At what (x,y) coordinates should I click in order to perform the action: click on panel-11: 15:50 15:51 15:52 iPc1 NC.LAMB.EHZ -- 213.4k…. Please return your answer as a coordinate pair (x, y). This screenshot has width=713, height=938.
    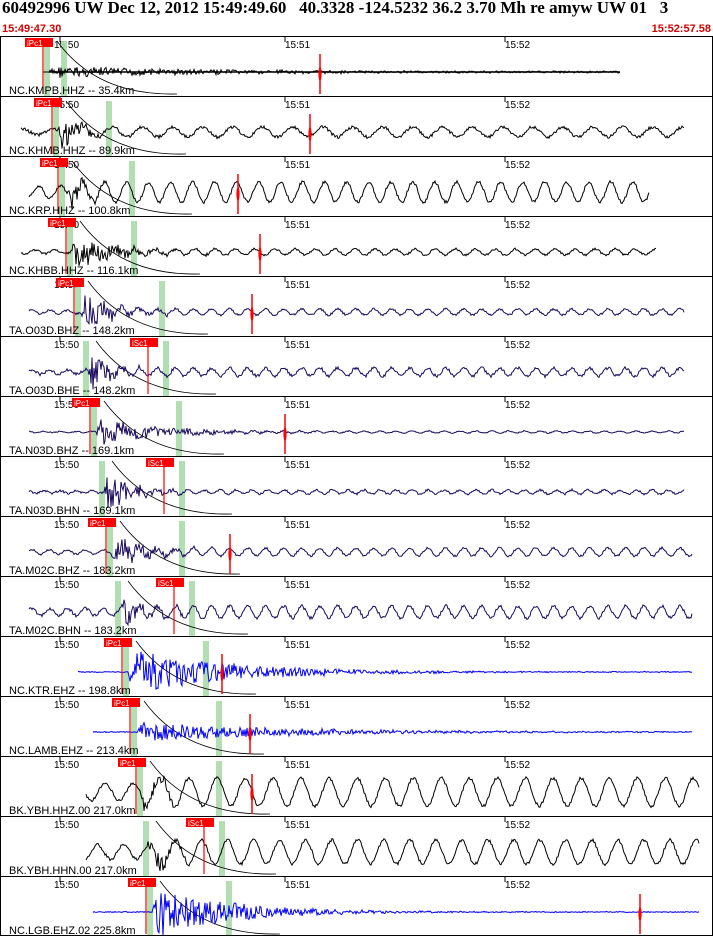
    Looking at the image, I should click on (356, 726).